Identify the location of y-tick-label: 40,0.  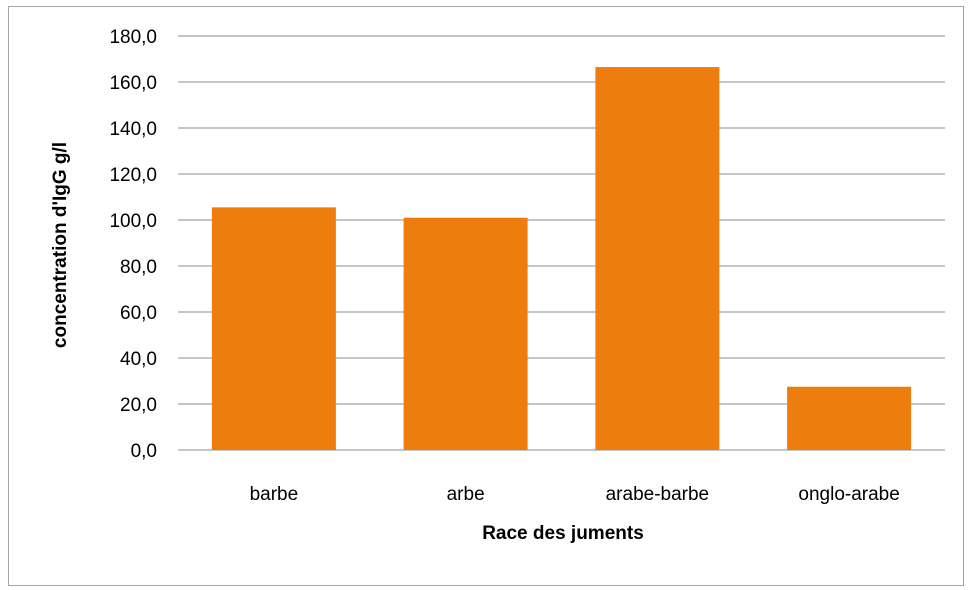
(138, 359).